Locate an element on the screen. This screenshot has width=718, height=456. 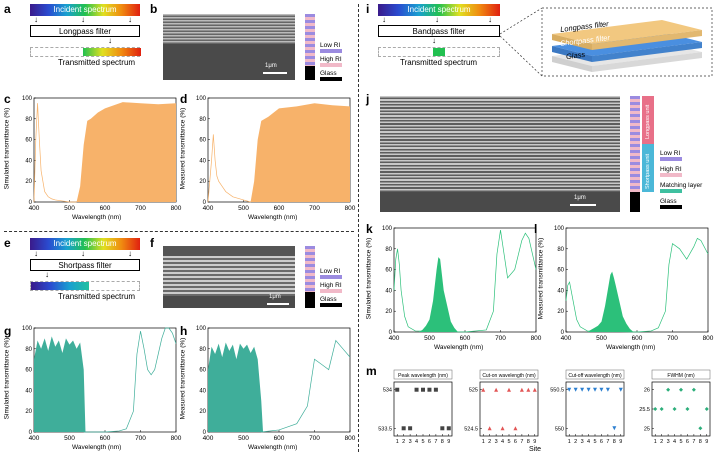
legend-low-ri-b: Low RI is located at coordinates (331, 47).